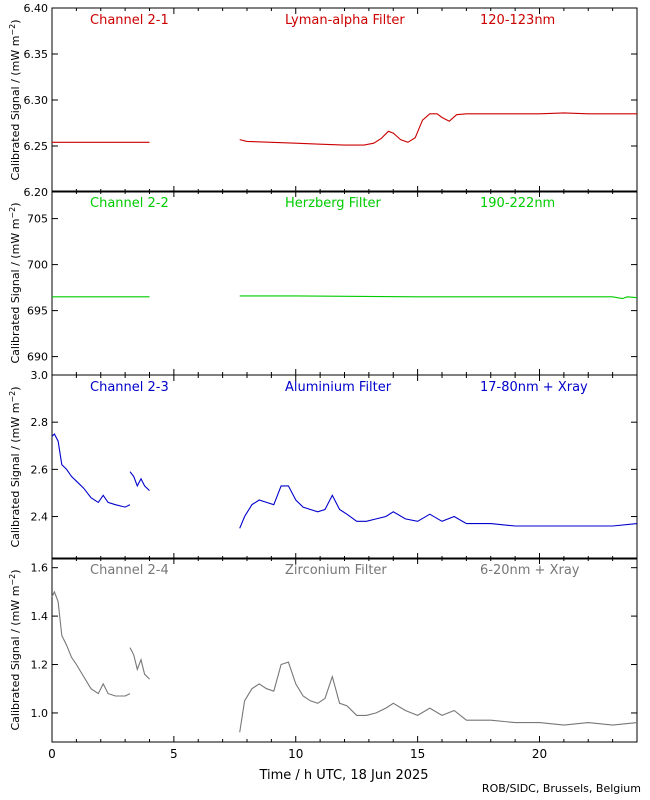  I want to click on y-tick-label: 695, so click(37, 311).